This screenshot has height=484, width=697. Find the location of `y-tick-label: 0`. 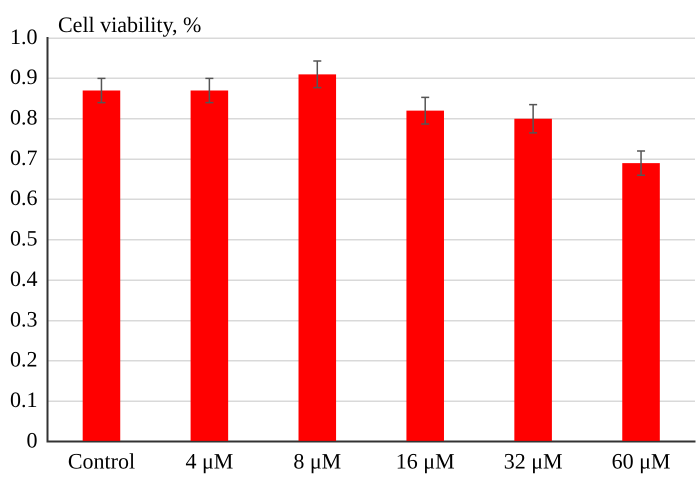

y-tick-label: 0 is located at coordinates (32, 439).